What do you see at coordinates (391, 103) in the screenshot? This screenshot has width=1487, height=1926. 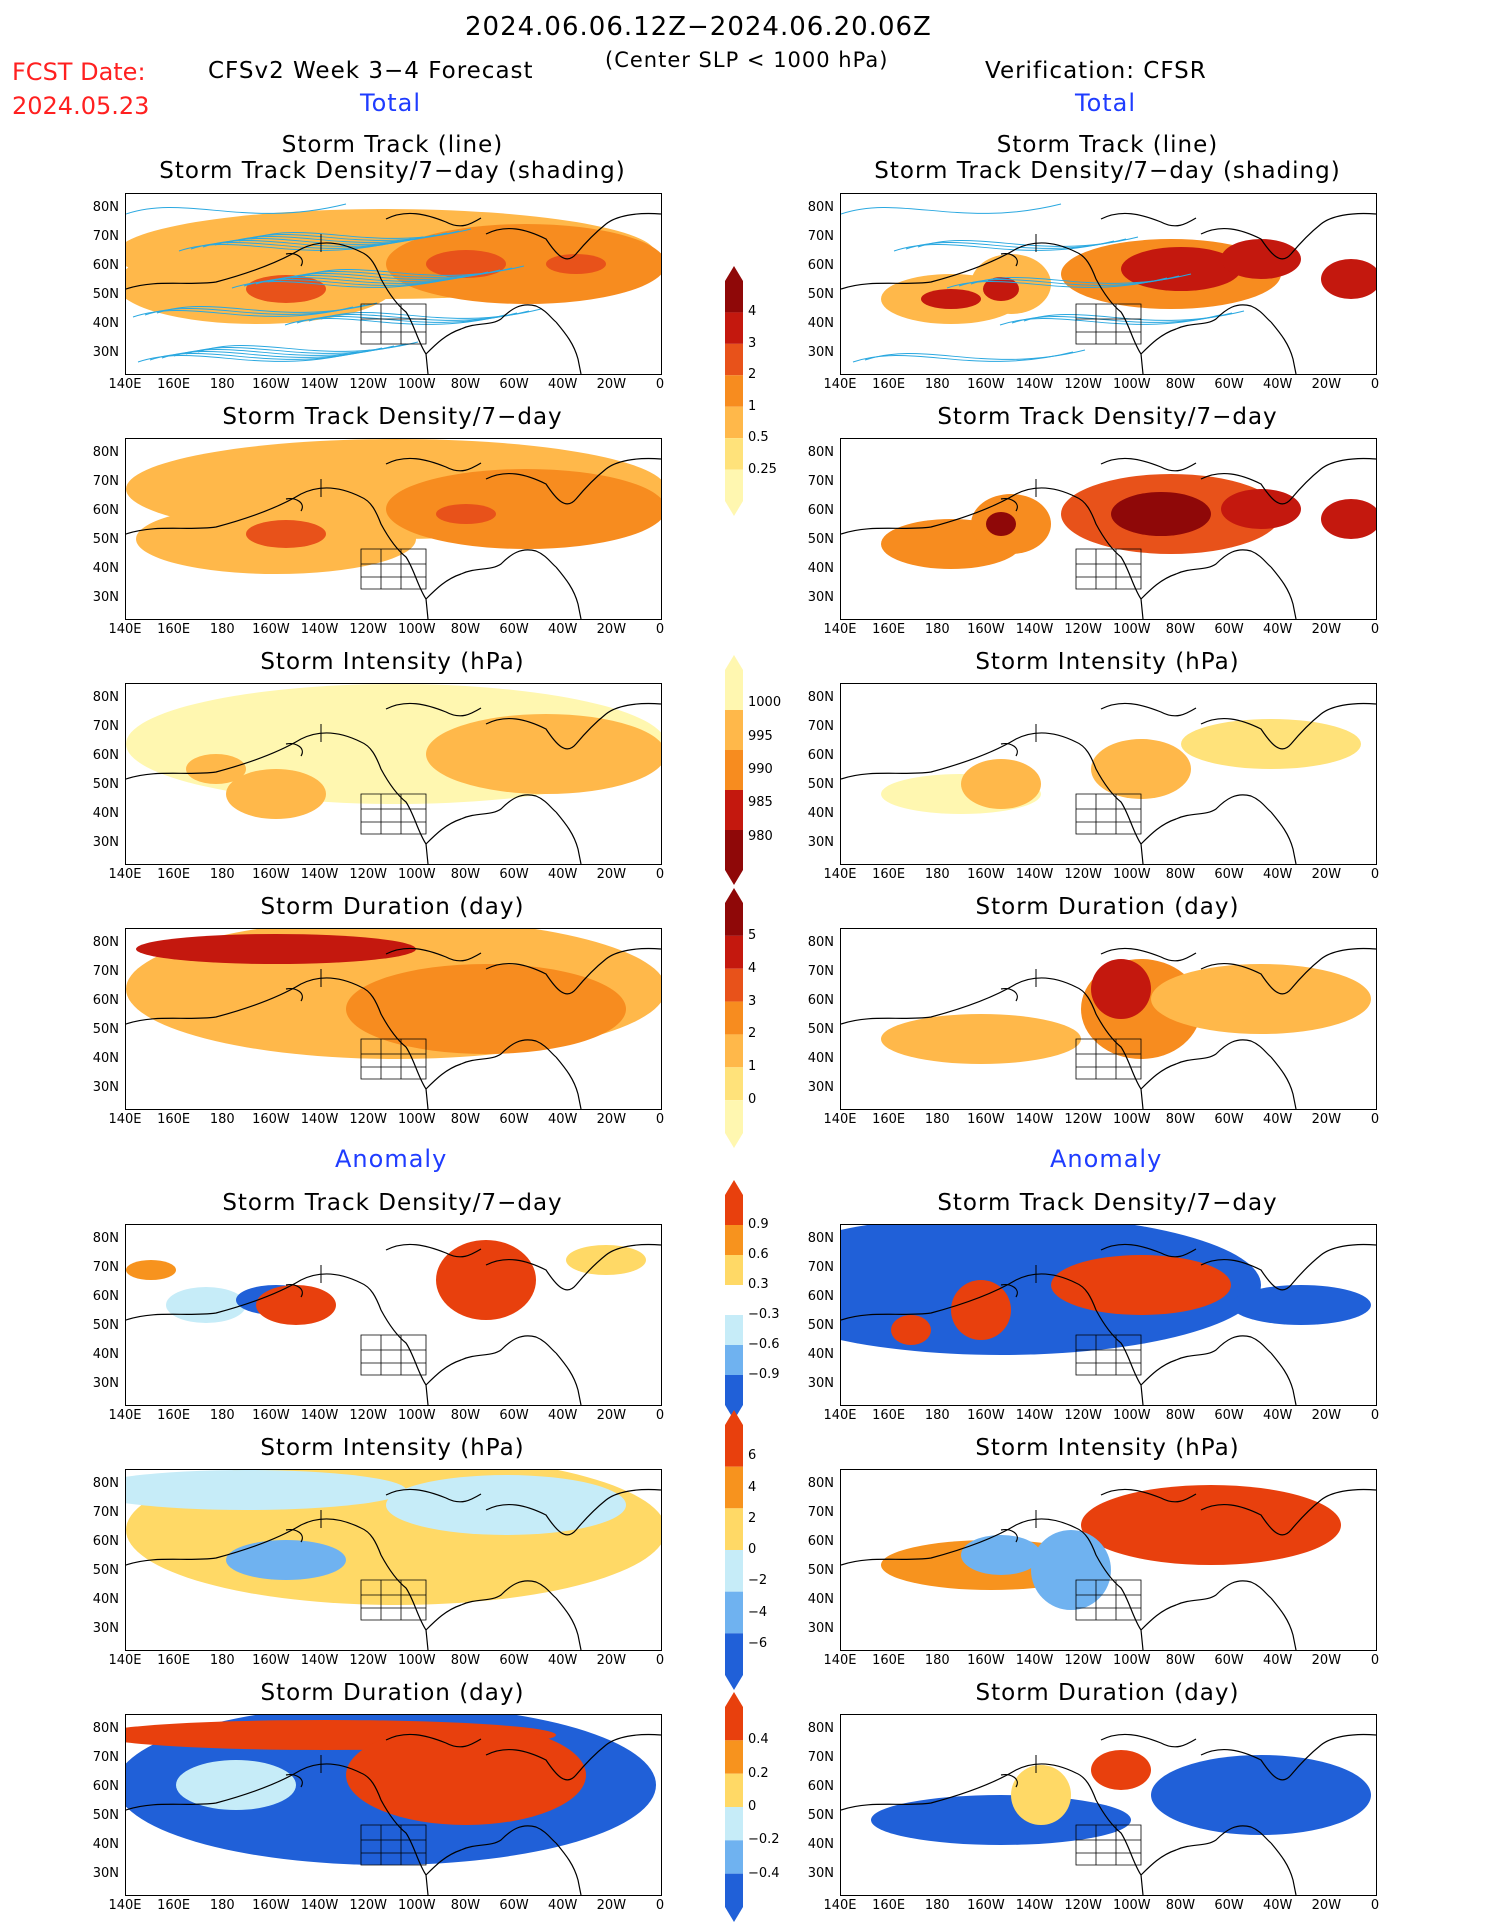 I see `section-total-left: Total` at bounding box center [391, 103].